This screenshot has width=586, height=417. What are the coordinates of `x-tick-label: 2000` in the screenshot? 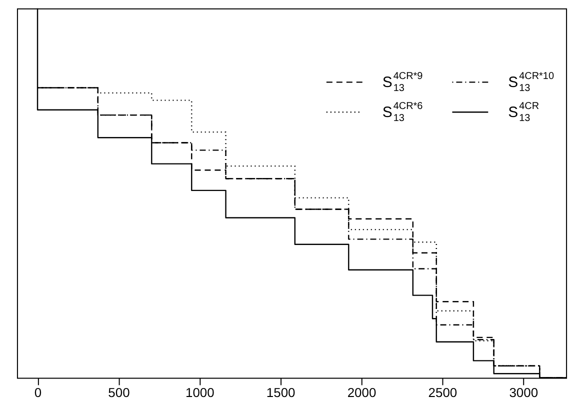 It's located at (361, 392).